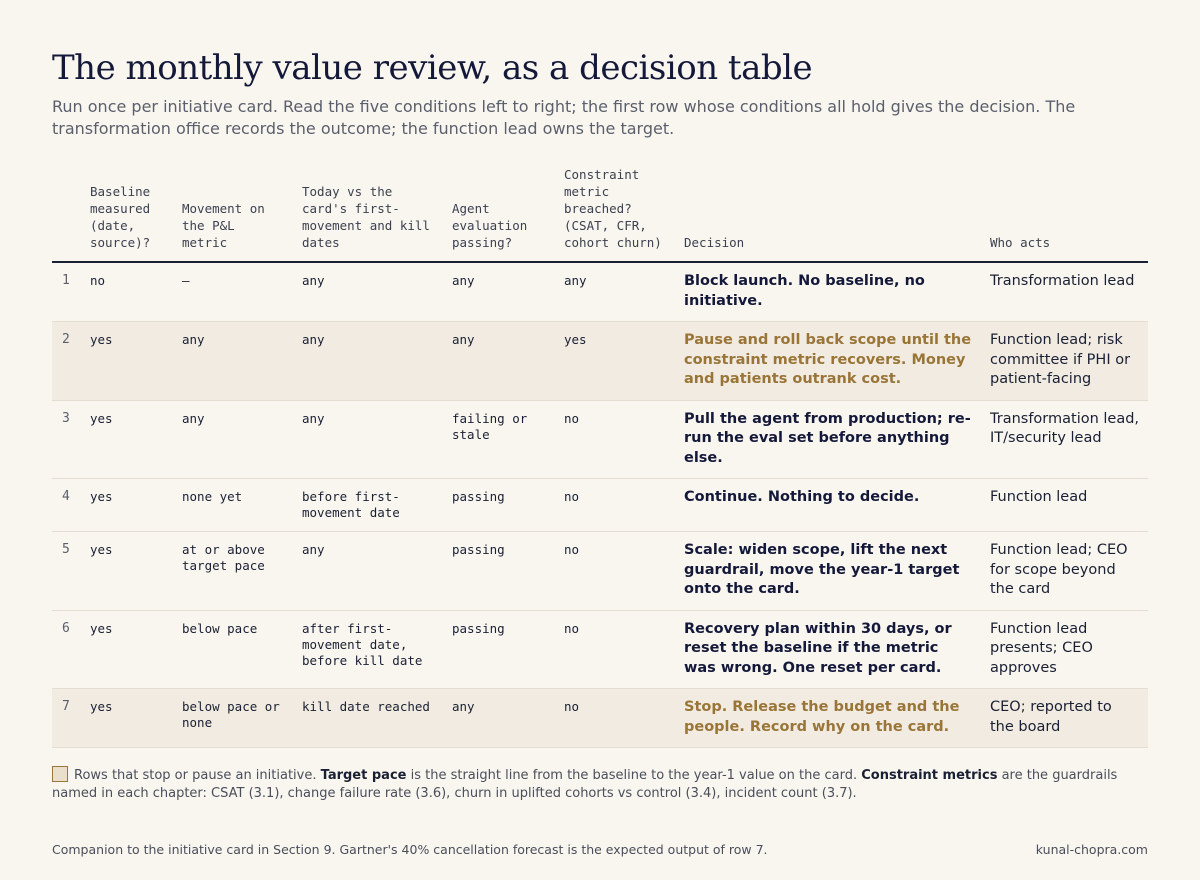 The width and height of the screenshot is (1200, 880). Describe the element at coordinates (128, 292) in the screenshot. I see `cell-baseline: no` at that location.